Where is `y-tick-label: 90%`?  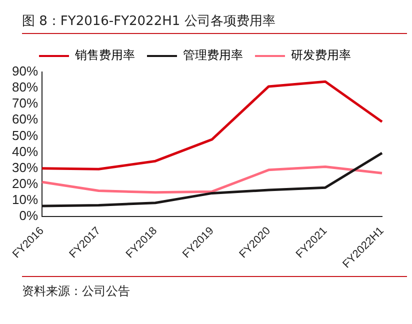 y-tick-label: 90% is located at coordinates (25, 71).